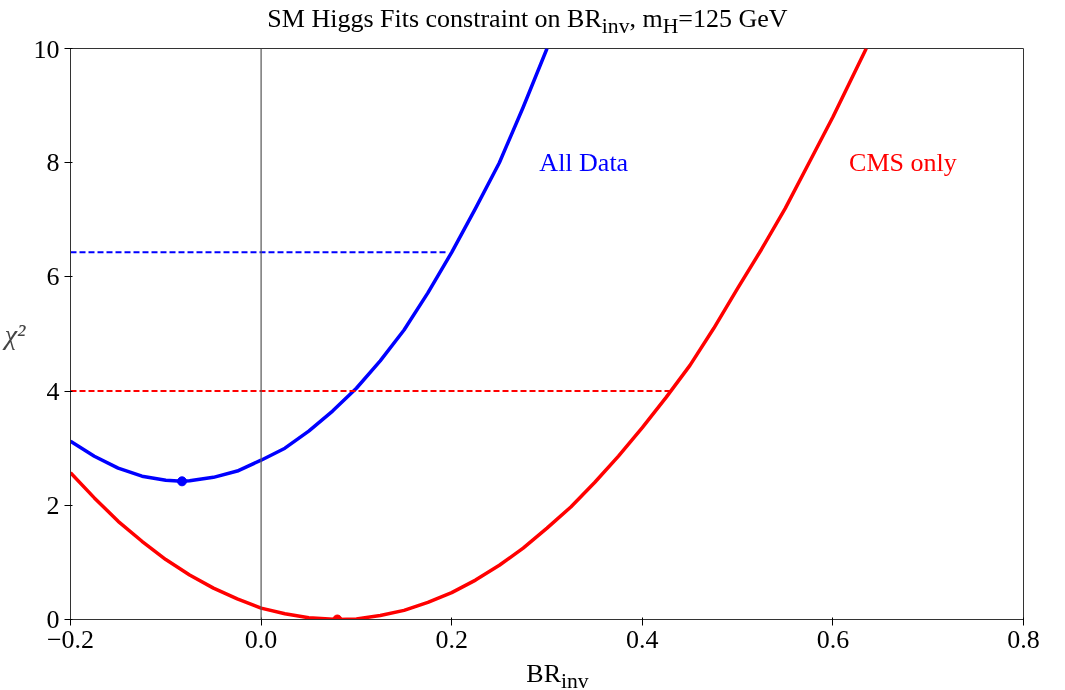 The width and height of the screenshot is (1065, 690). Describe the element at coordinates (527, 22) in the screenshot. I see `chart-title: SM Higgs Fits constraint on BR$_{inv}$, m$_{H}$=125 GeV` at that location.